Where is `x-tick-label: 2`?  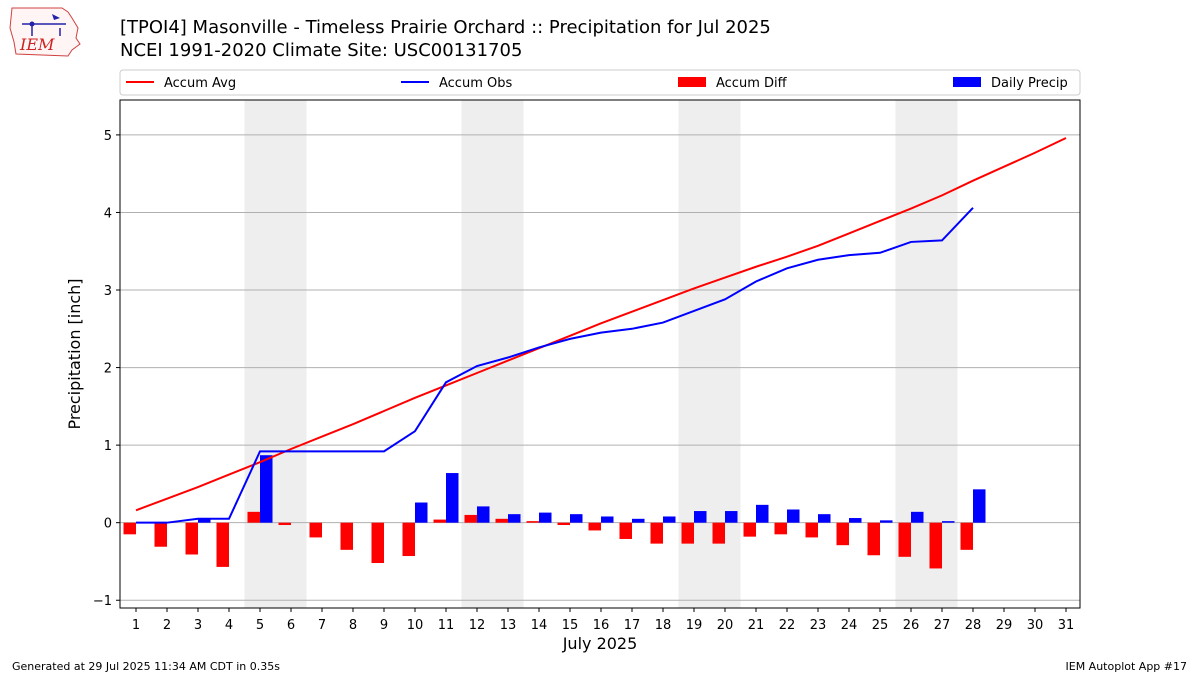
x-tick-label: 2 is located at coordinates (167, 625).